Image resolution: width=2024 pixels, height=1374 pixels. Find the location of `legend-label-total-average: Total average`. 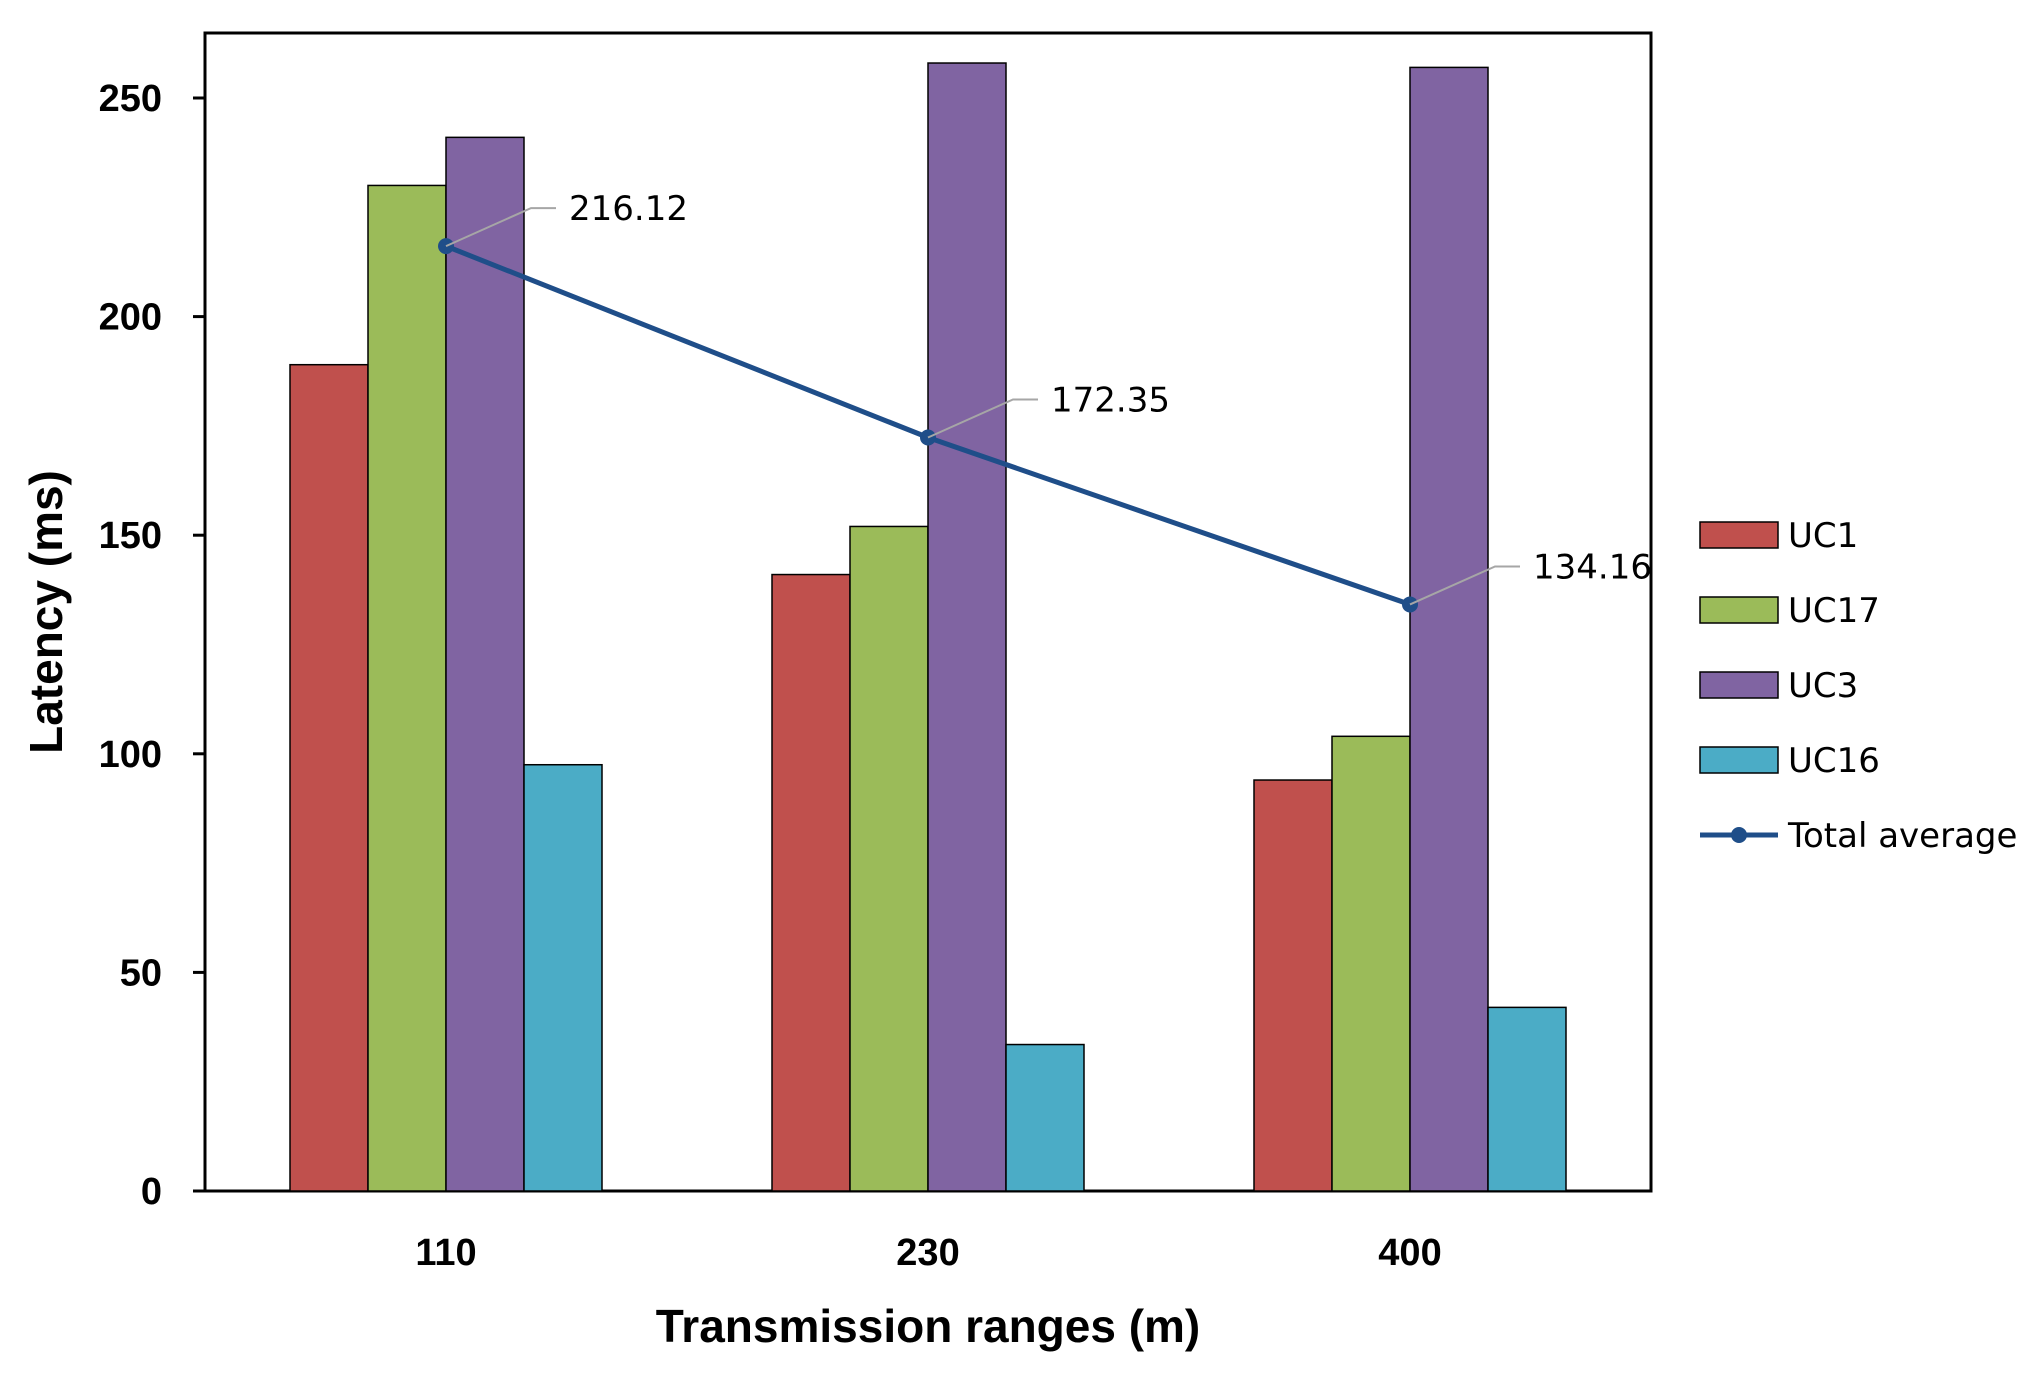

legend-label-total-average: Total average is located at coordinates (1902, 836).